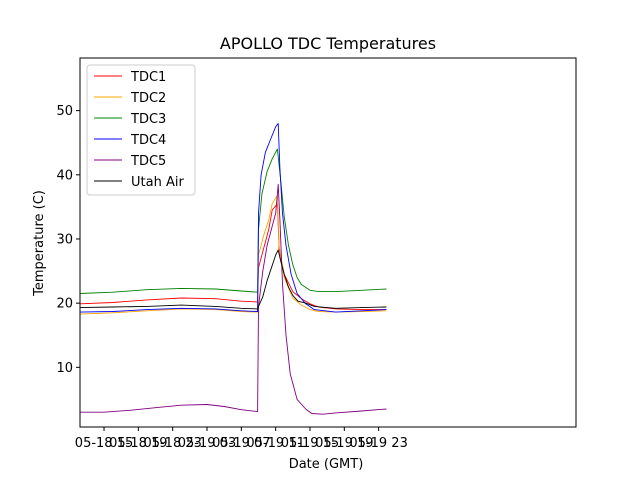 This screenshot has width=640, height=480. What do you see at coordinates (64, 368) in the screenshot?
I see `y-tick-label: 10` at bounding box center [64, 368].